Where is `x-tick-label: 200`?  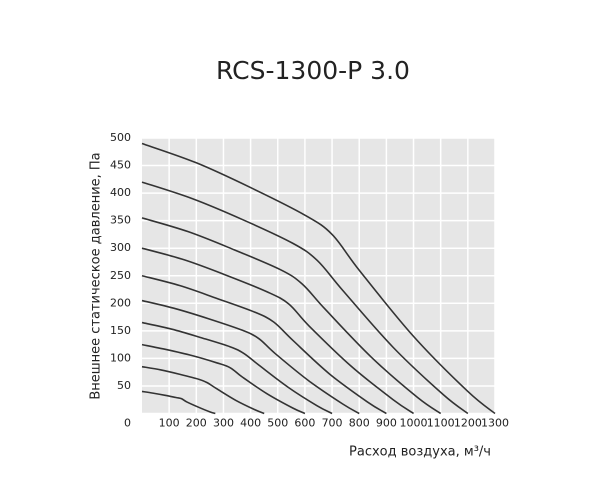 x-tick-label: 200 is located at coordinates (196, 423).